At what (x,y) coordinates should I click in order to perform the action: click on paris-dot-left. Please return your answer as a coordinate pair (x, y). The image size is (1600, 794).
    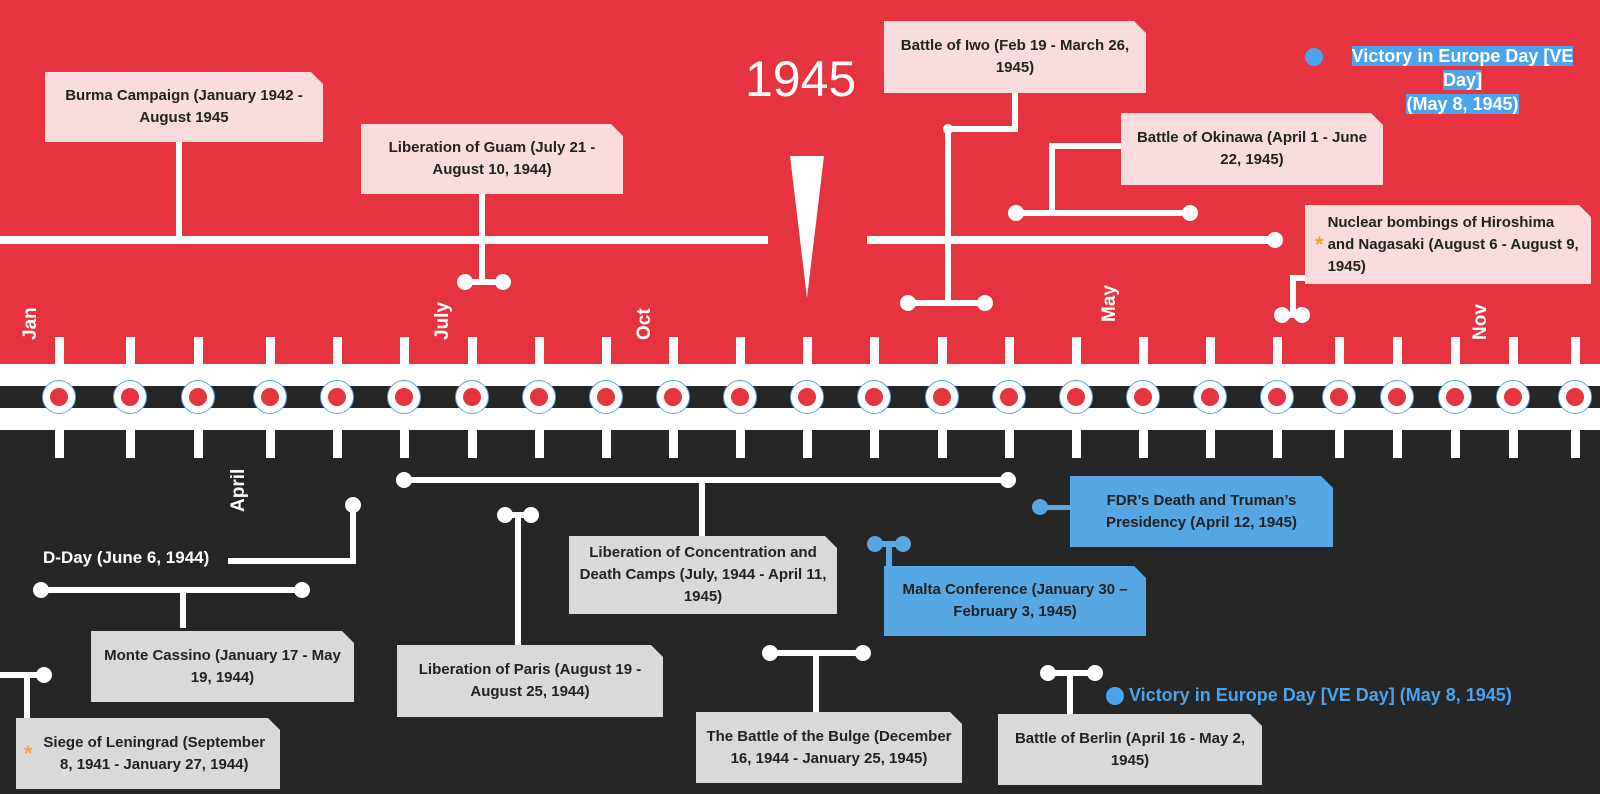
    Looking at the image, I should click on (505, 515).